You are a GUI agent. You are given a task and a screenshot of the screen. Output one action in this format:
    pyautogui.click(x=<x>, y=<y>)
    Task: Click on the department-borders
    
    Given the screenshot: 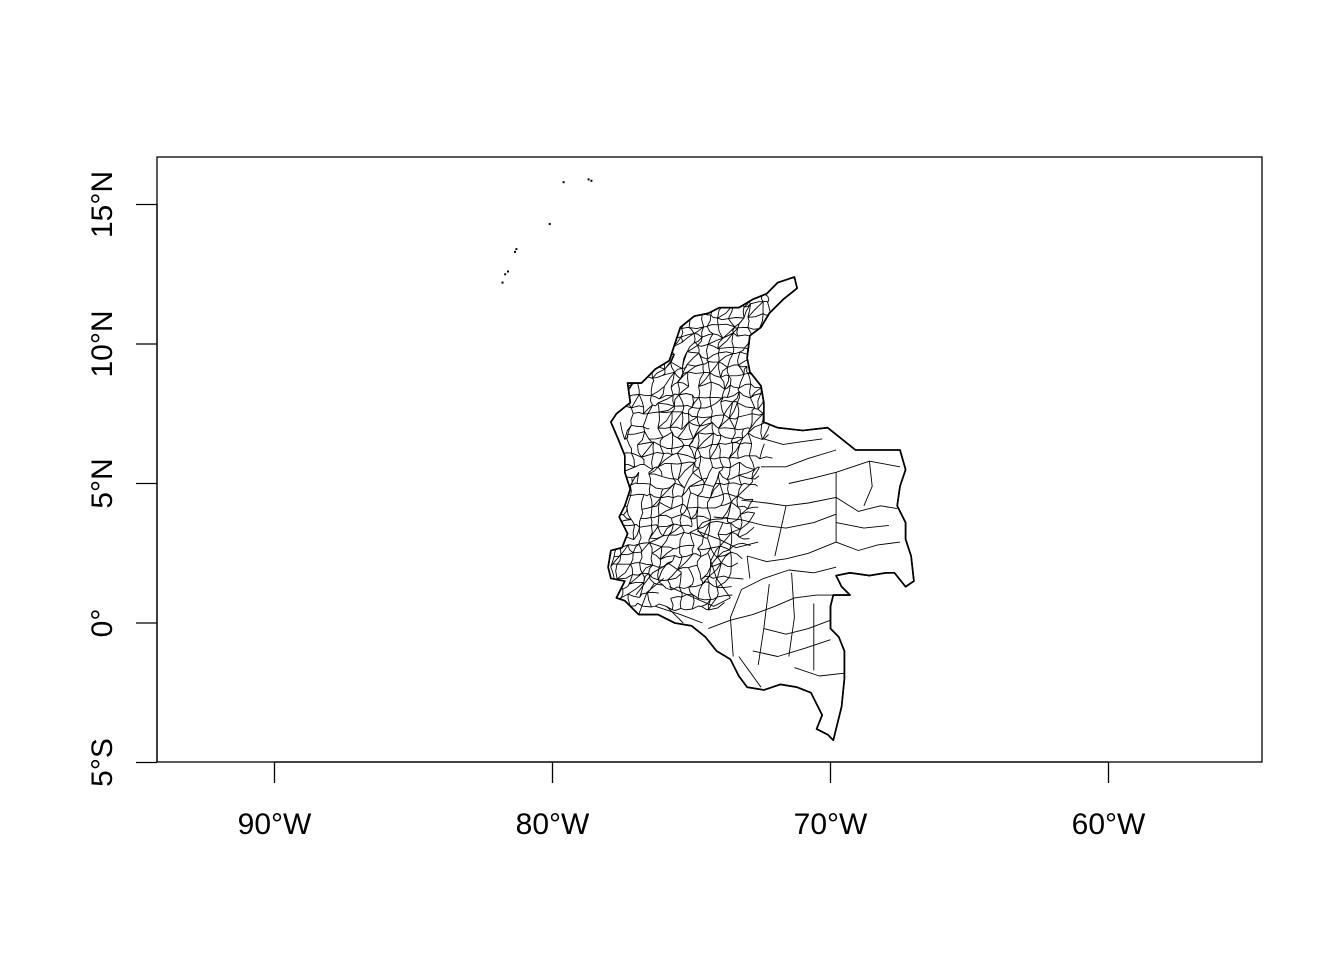 What is the action you would take?
    pyautogui.click(x=768, y=563)
    